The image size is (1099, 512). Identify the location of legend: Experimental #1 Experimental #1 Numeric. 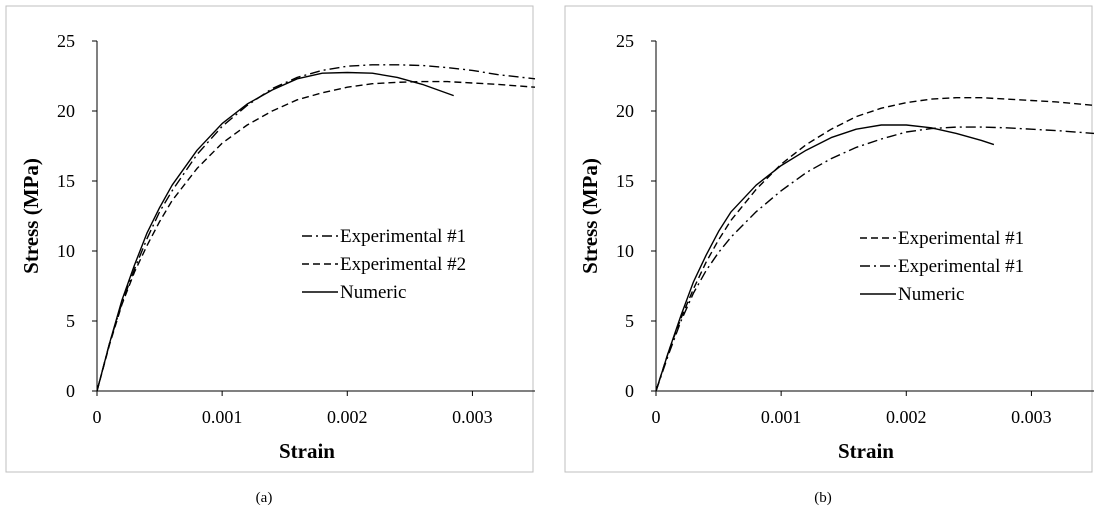
(942, 266).